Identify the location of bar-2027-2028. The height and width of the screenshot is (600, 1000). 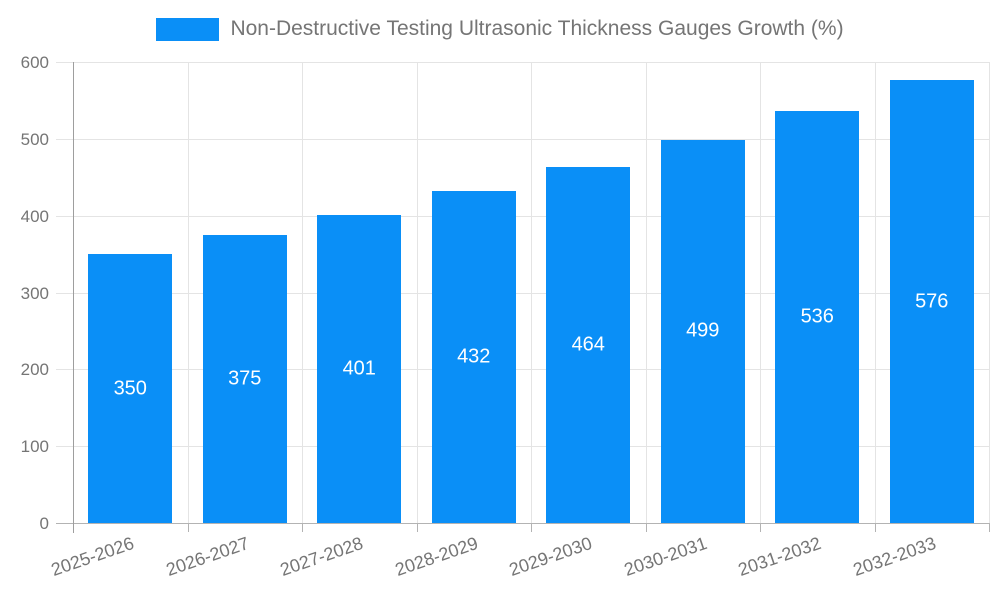
(359, 368).